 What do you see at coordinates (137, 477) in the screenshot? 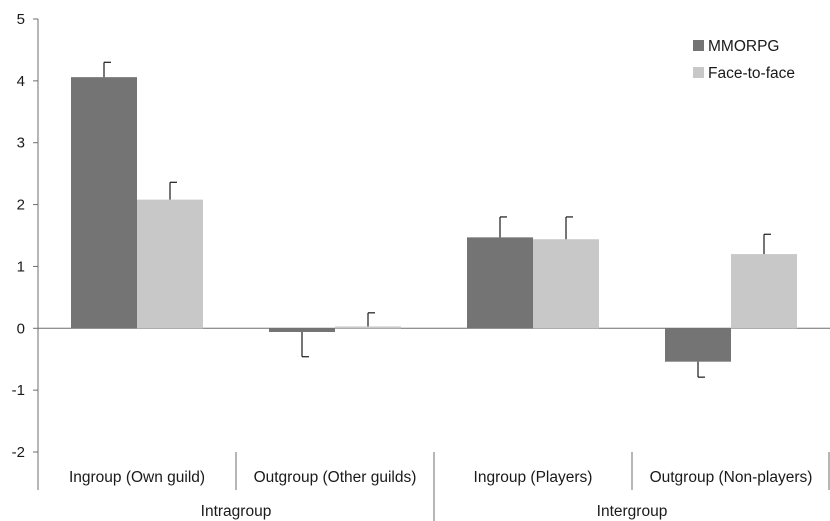
I see `category-label: Ingroup (Own guild)` at bounding box center [137, 477].